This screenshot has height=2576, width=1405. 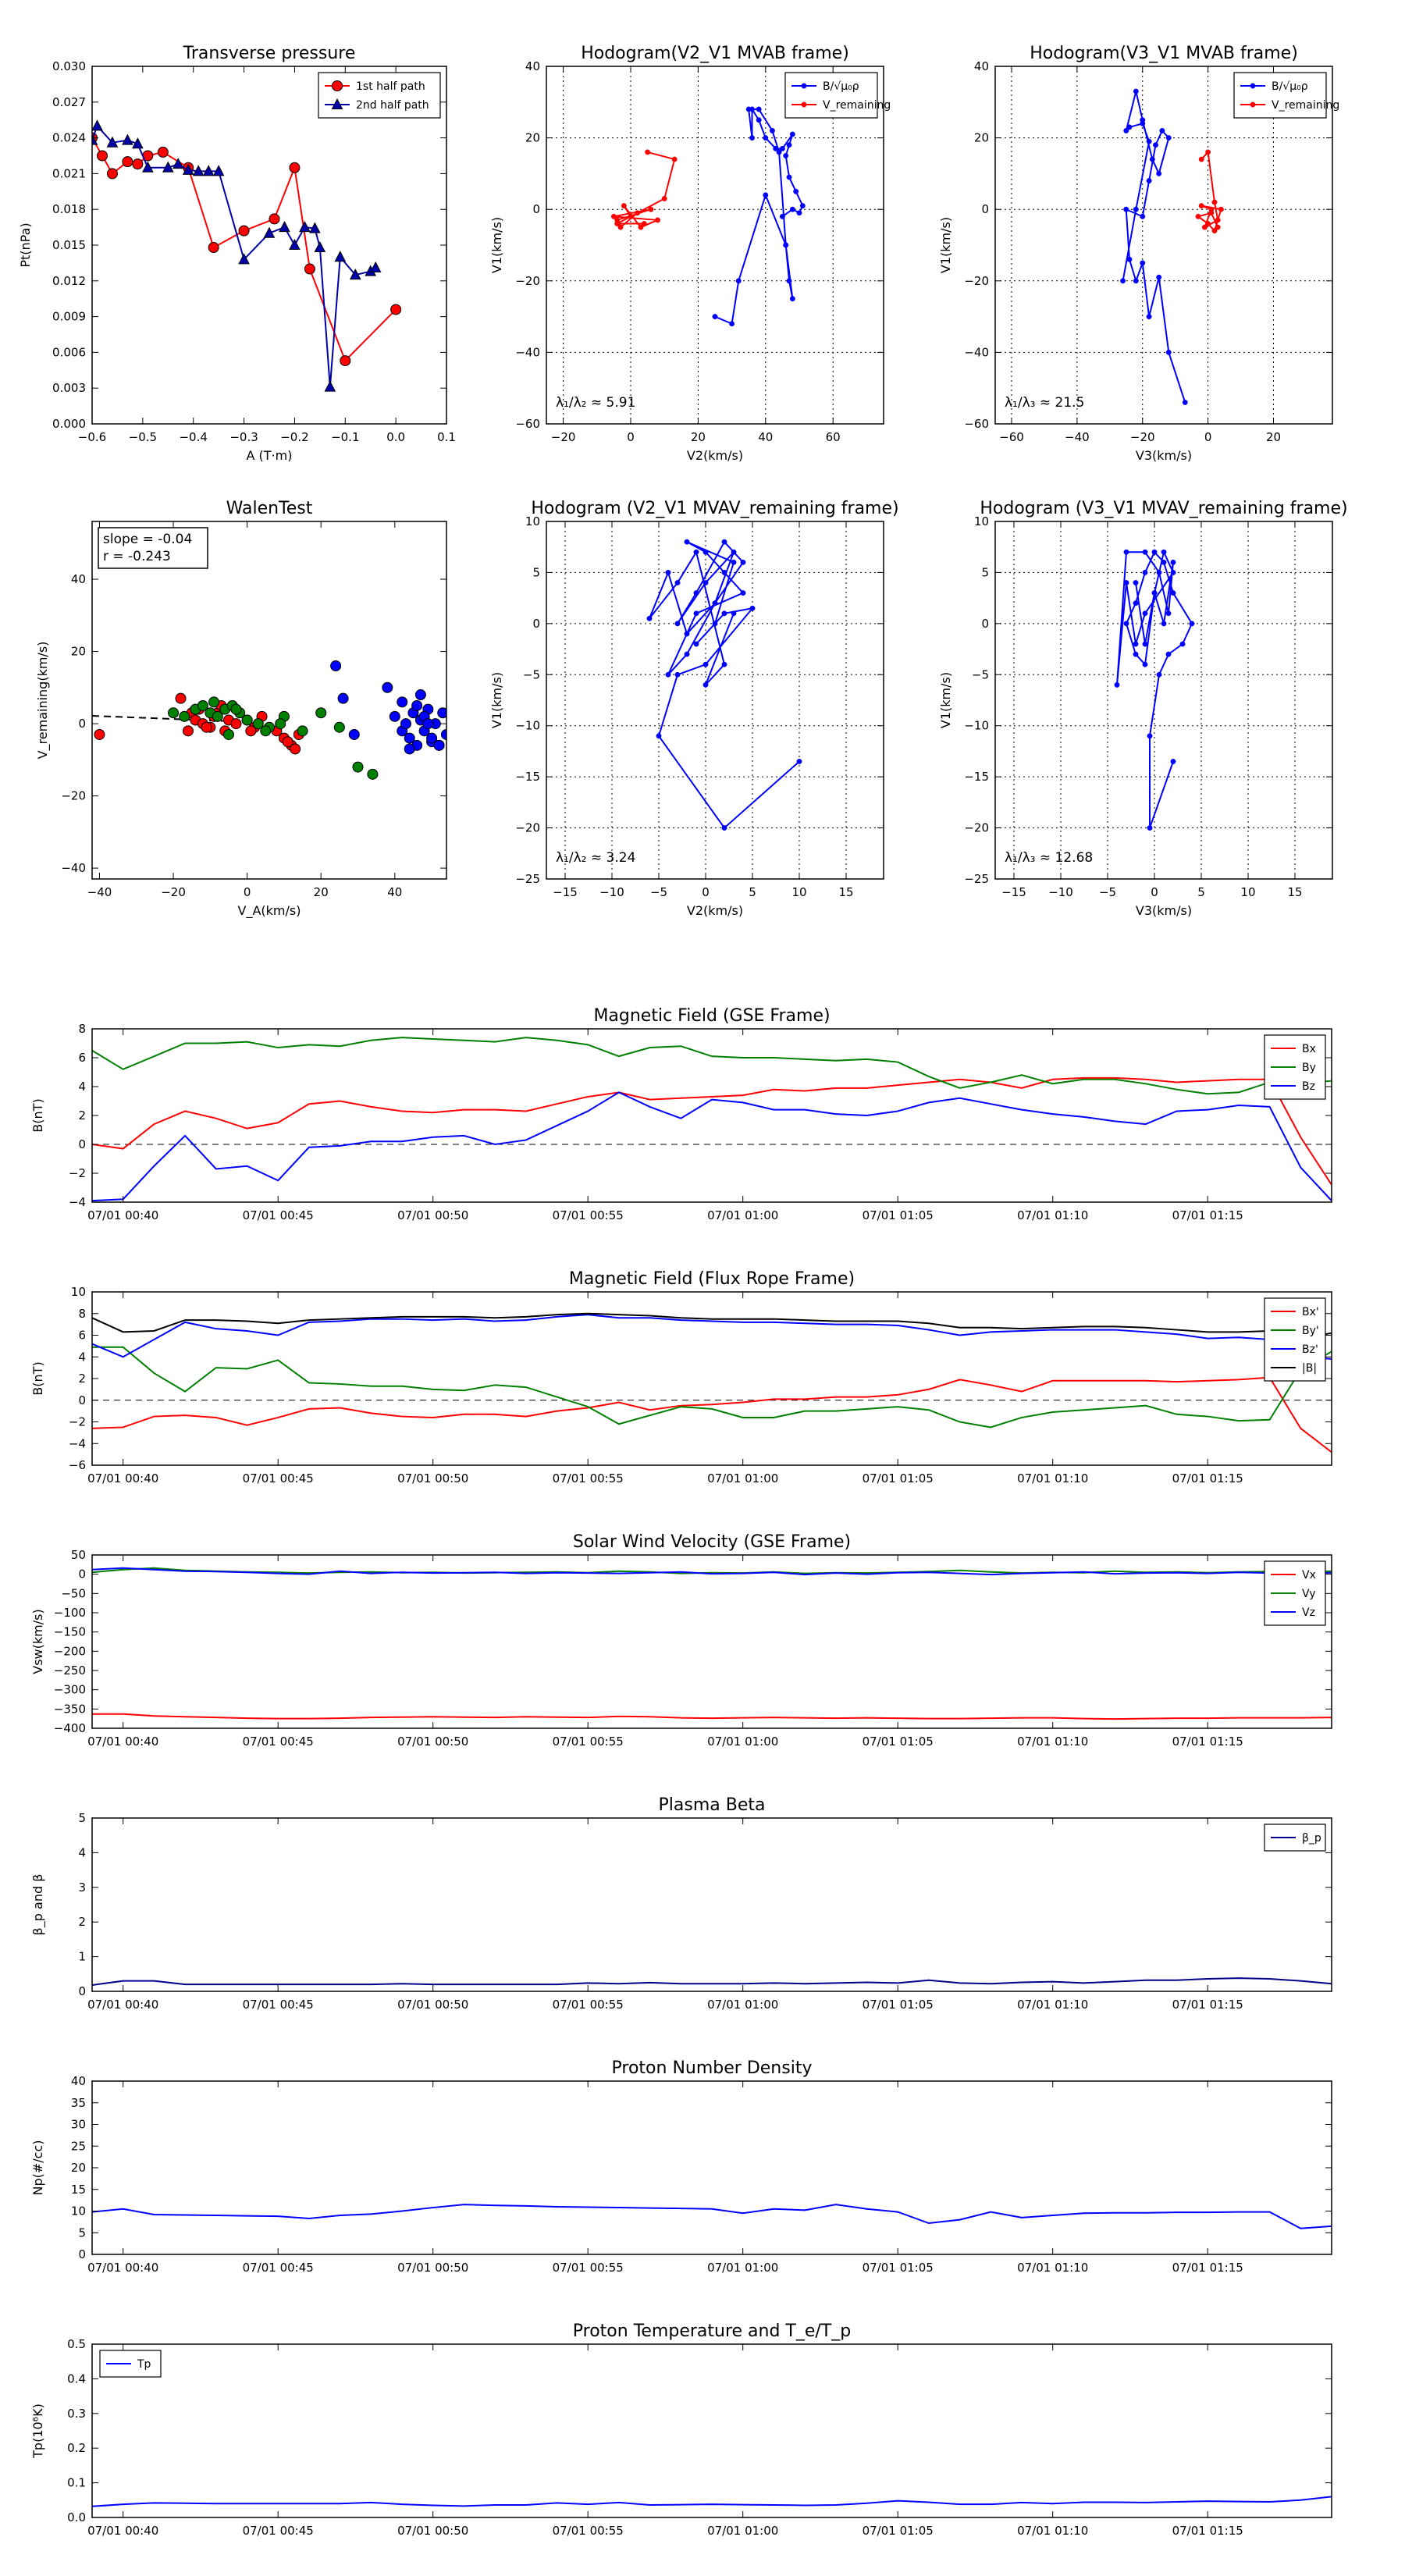 I want to click on legend: Bx By Bz, so click(x=1295, y=1067).